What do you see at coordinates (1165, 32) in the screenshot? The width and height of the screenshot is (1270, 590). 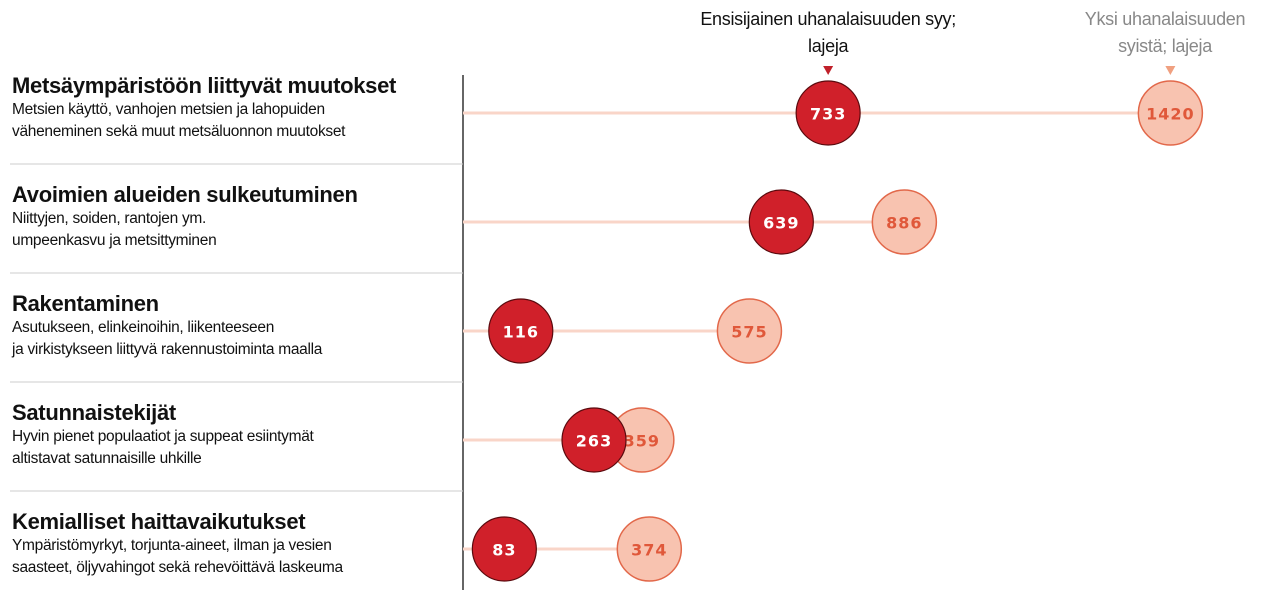 I see `legend-label: Yksi uhanalaisuuden syistä; lajeja` at bounding box center [1165, 32].